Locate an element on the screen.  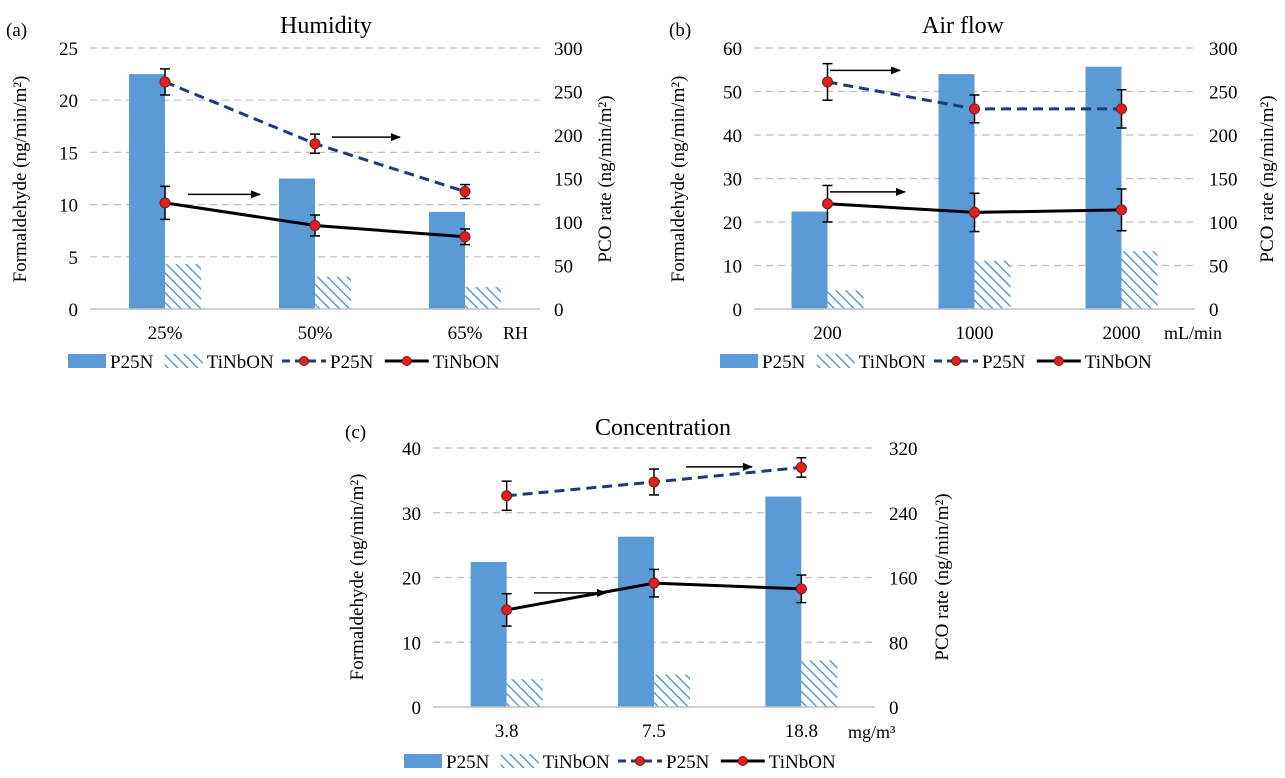
x-tick-label: 50% is located at coordinates (315, 333).